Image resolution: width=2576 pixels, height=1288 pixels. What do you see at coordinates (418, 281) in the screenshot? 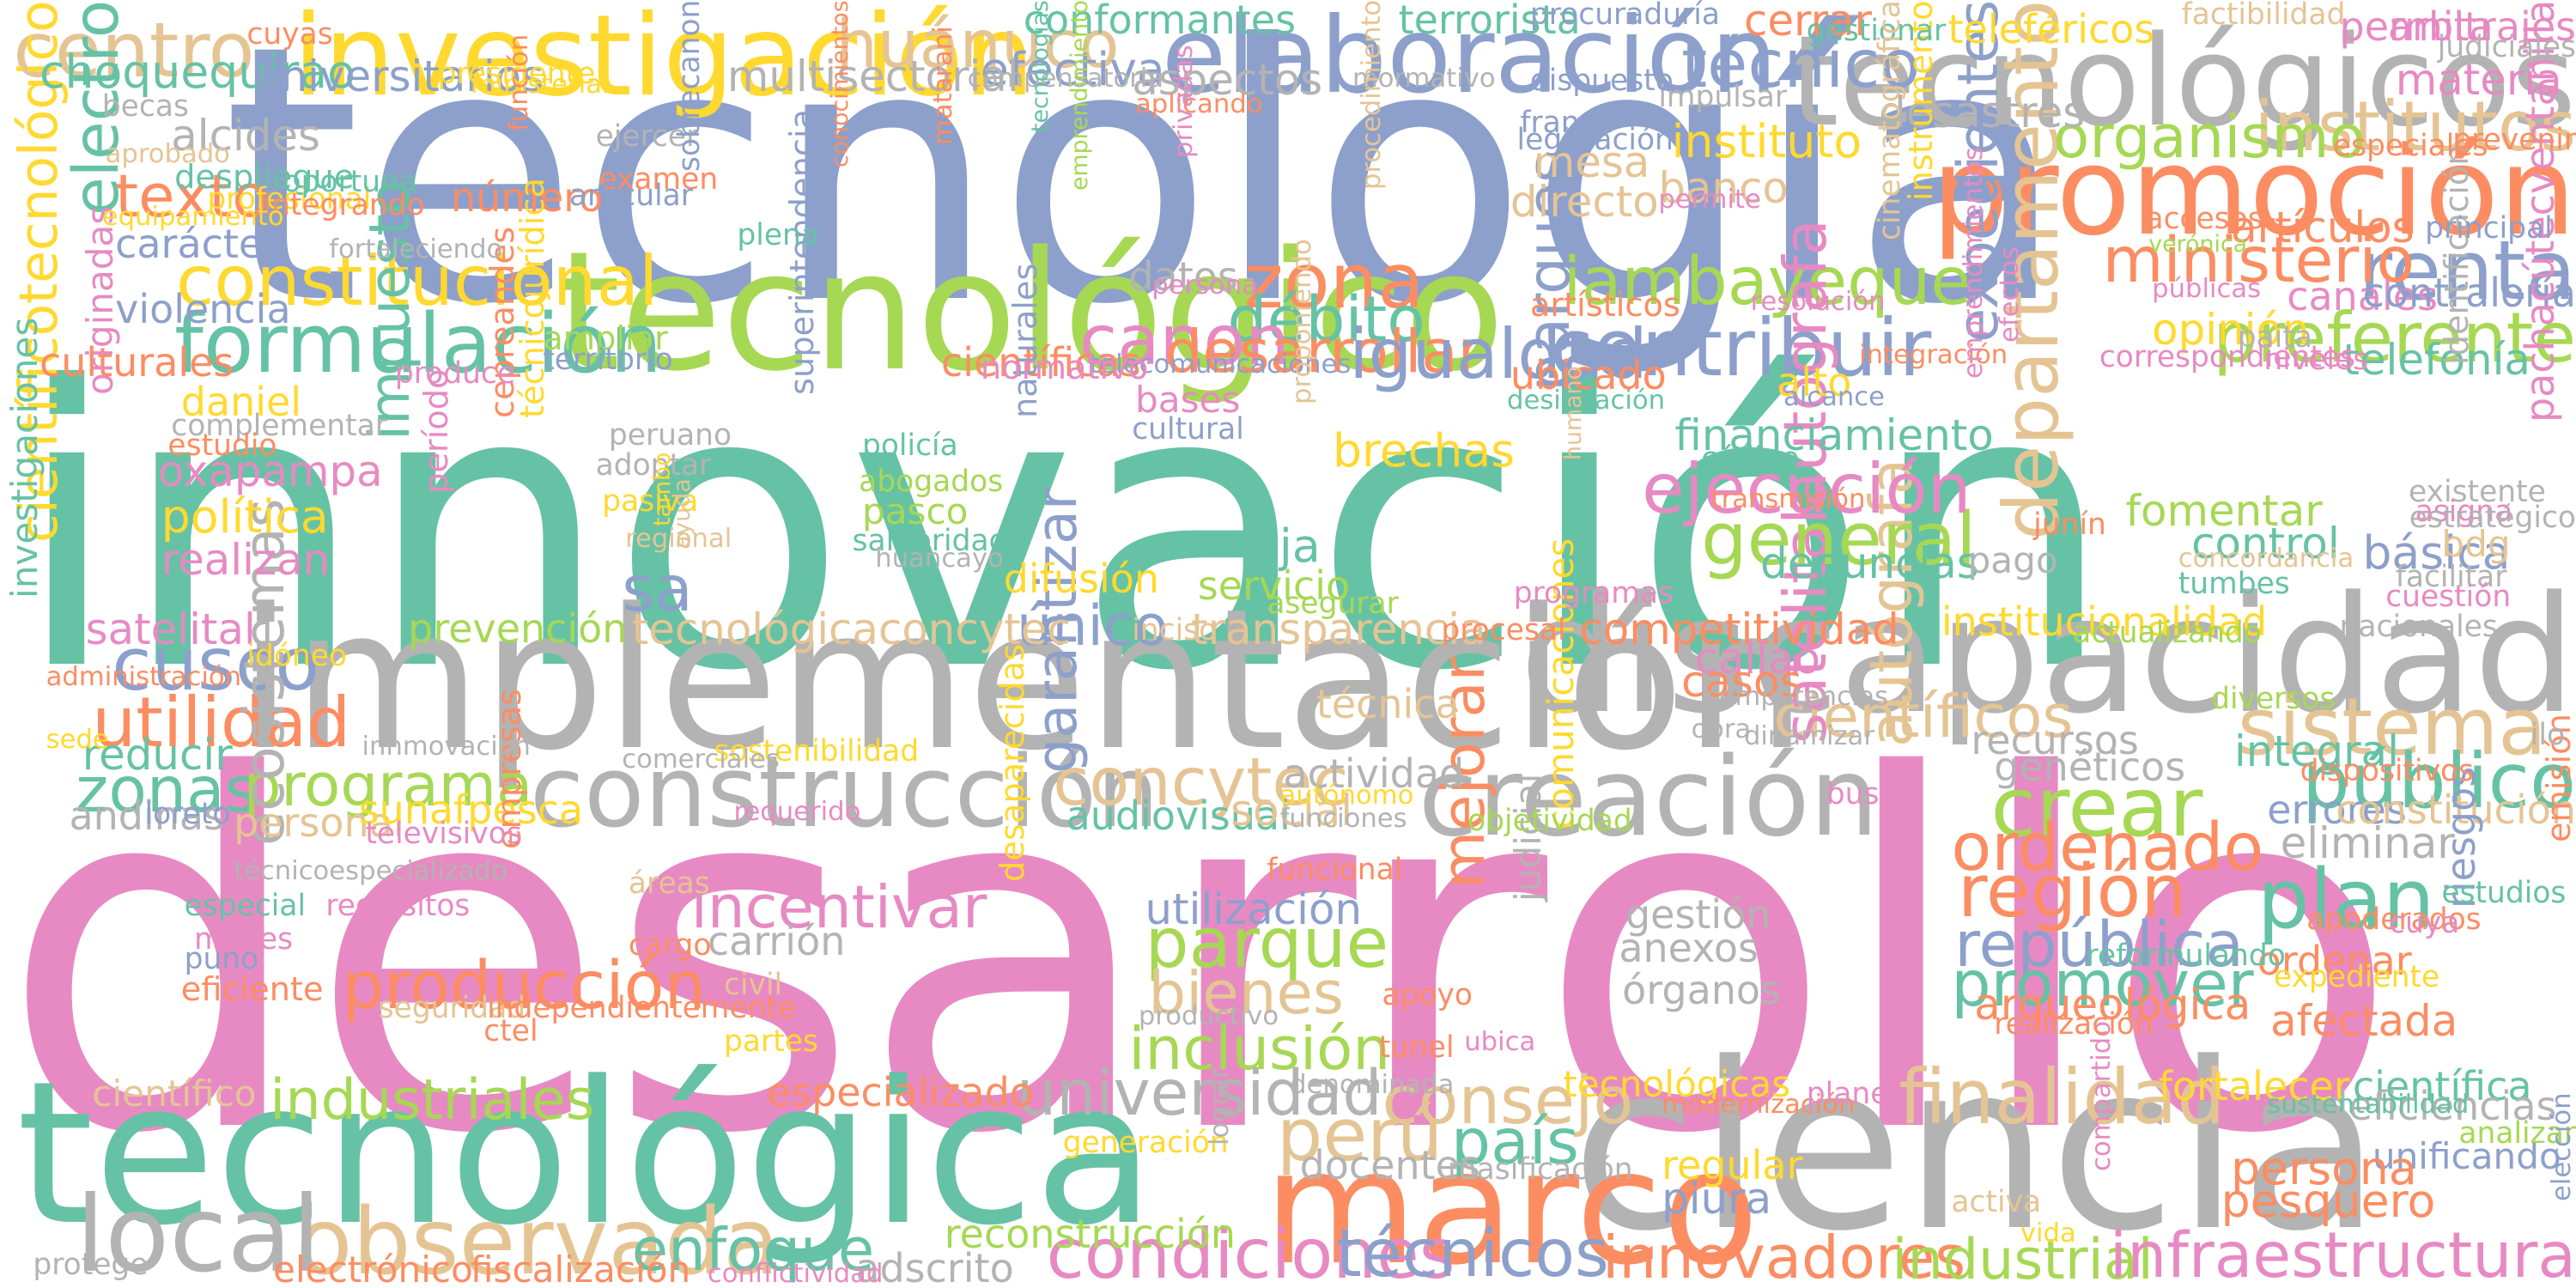
I see `word-constitucional: constitucional` at bounding box center [418, 281].